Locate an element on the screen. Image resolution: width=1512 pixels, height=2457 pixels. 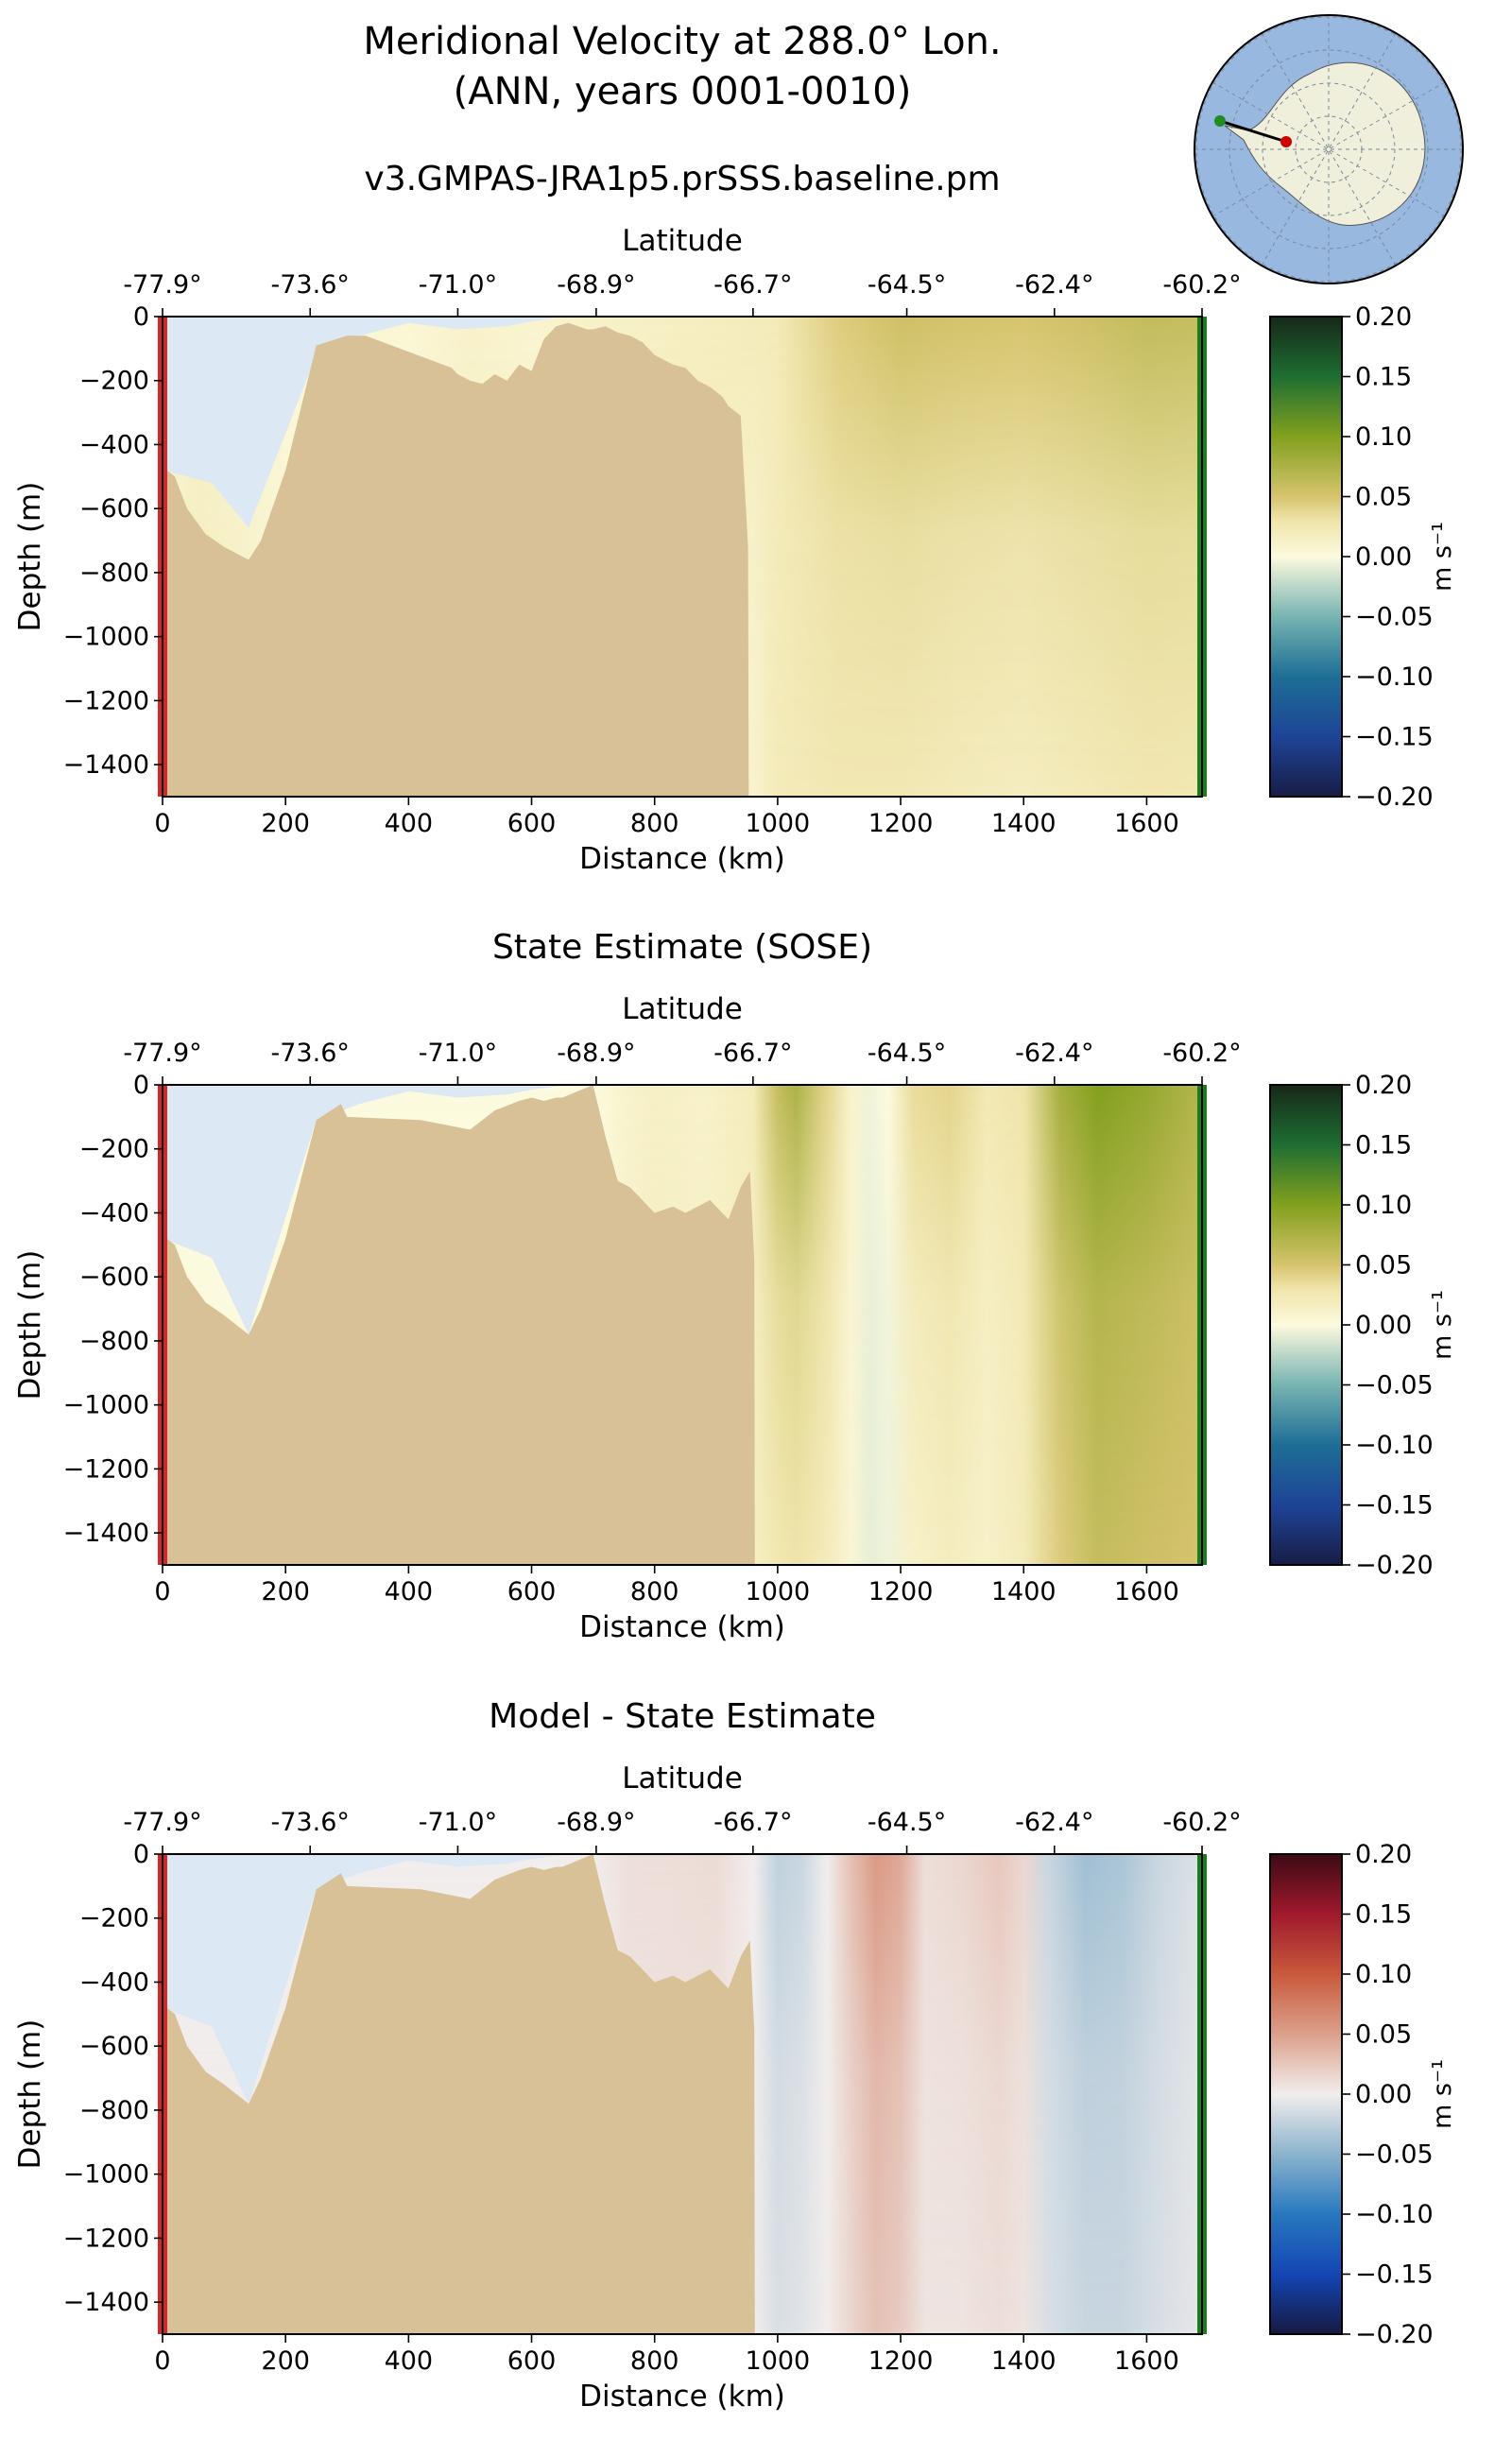
figure-title-line1: Meridional Velocity at 288.0° Lon. is located at coordinates (682, 41).